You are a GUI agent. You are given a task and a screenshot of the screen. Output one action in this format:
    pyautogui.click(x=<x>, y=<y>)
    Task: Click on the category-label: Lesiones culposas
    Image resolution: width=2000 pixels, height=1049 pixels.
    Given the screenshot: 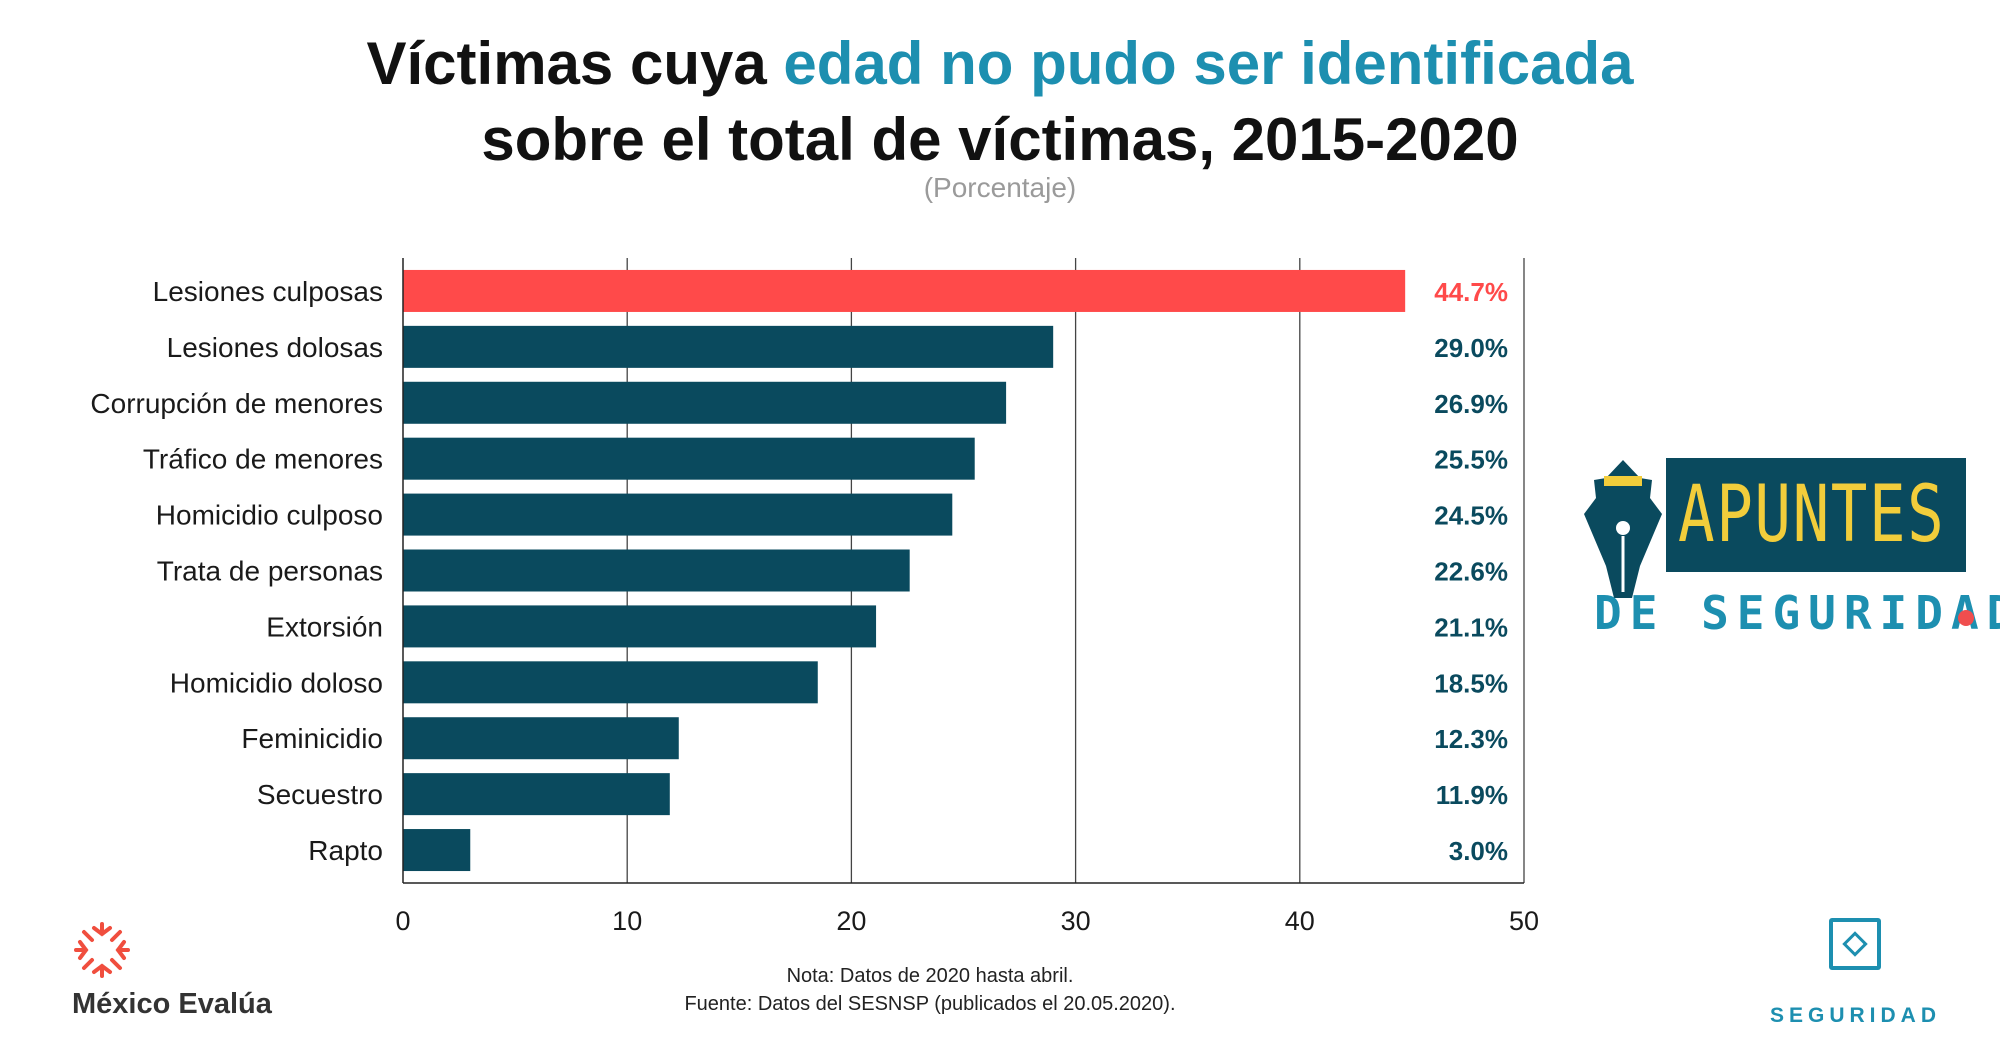 What is the action you would take?
    pyautogui.click(x=268, y=291)
    